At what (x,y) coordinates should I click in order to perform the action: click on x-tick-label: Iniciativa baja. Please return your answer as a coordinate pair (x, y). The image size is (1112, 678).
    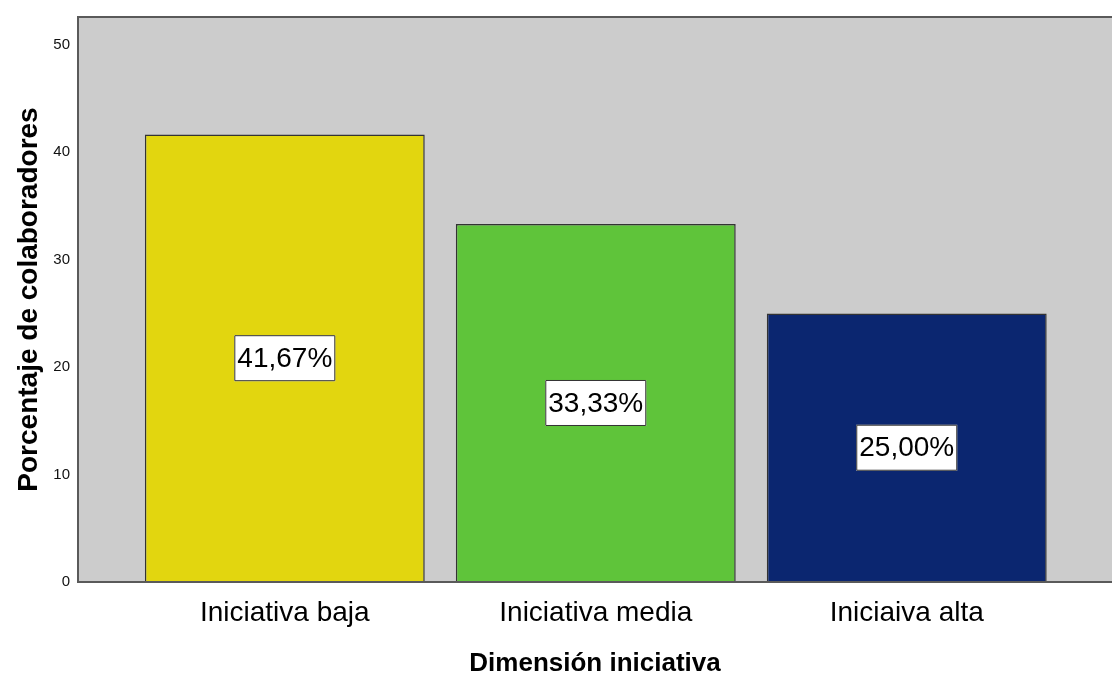
    Looking at the image, I should click on (285, 611).